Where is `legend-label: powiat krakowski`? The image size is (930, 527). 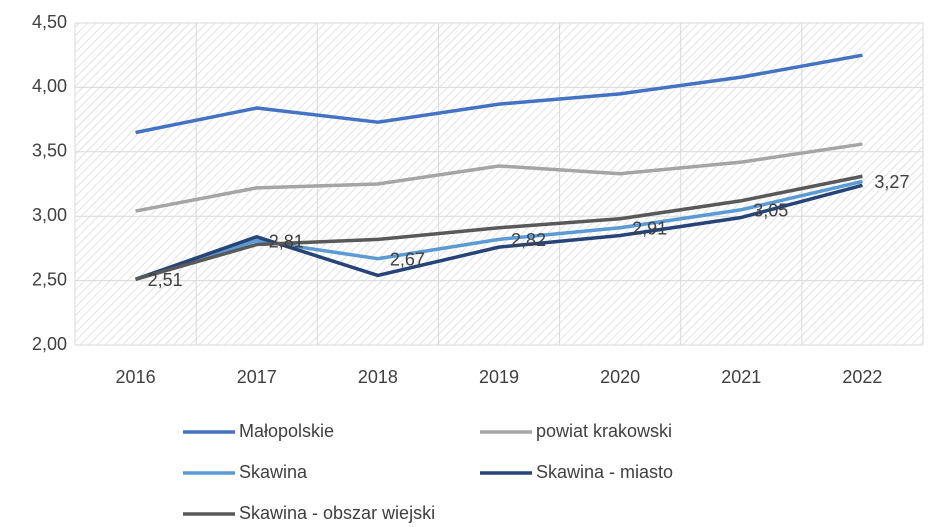 legend-label: powiat krakowski is located at coordinates (604, 431).